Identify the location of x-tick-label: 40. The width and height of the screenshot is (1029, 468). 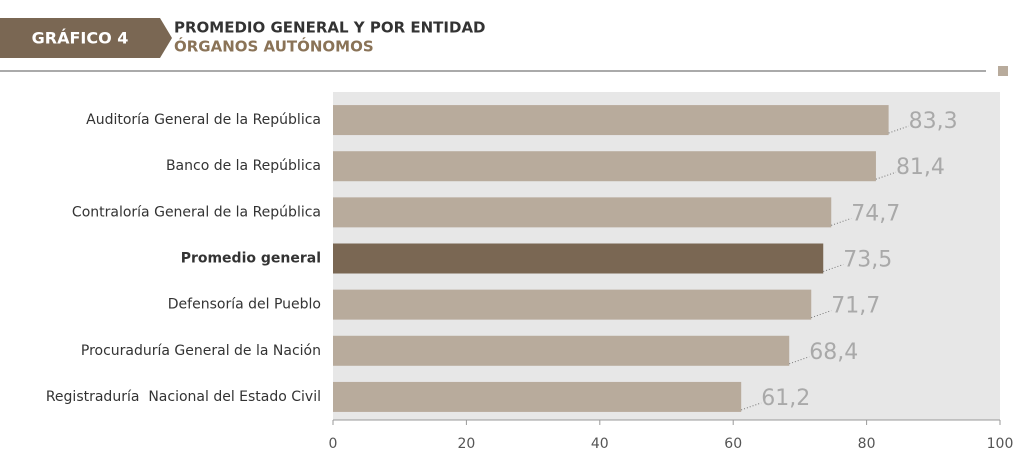
(600, 444).